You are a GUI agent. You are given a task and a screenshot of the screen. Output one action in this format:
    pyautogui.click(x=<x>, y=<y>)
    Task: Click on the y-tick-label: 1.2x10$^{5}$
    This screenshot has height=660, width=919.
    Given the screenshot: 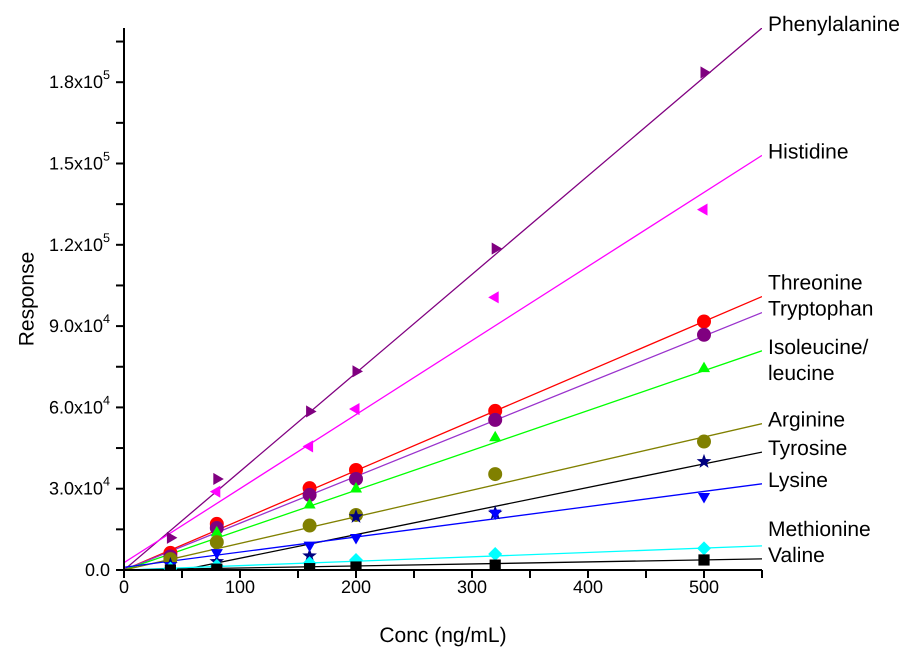 What is the action you would take?
    pyautogui.click(x=79, y=242)
    